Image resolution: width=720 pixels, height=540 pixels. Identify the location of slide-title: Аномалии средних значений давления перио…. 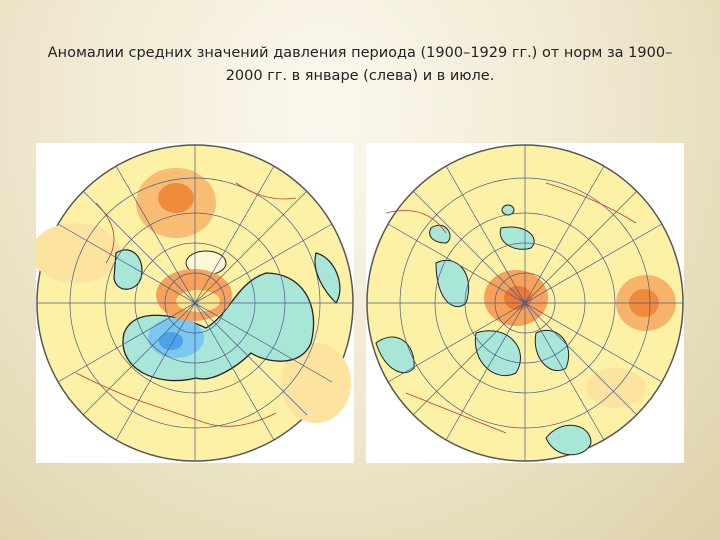
(360, 64).